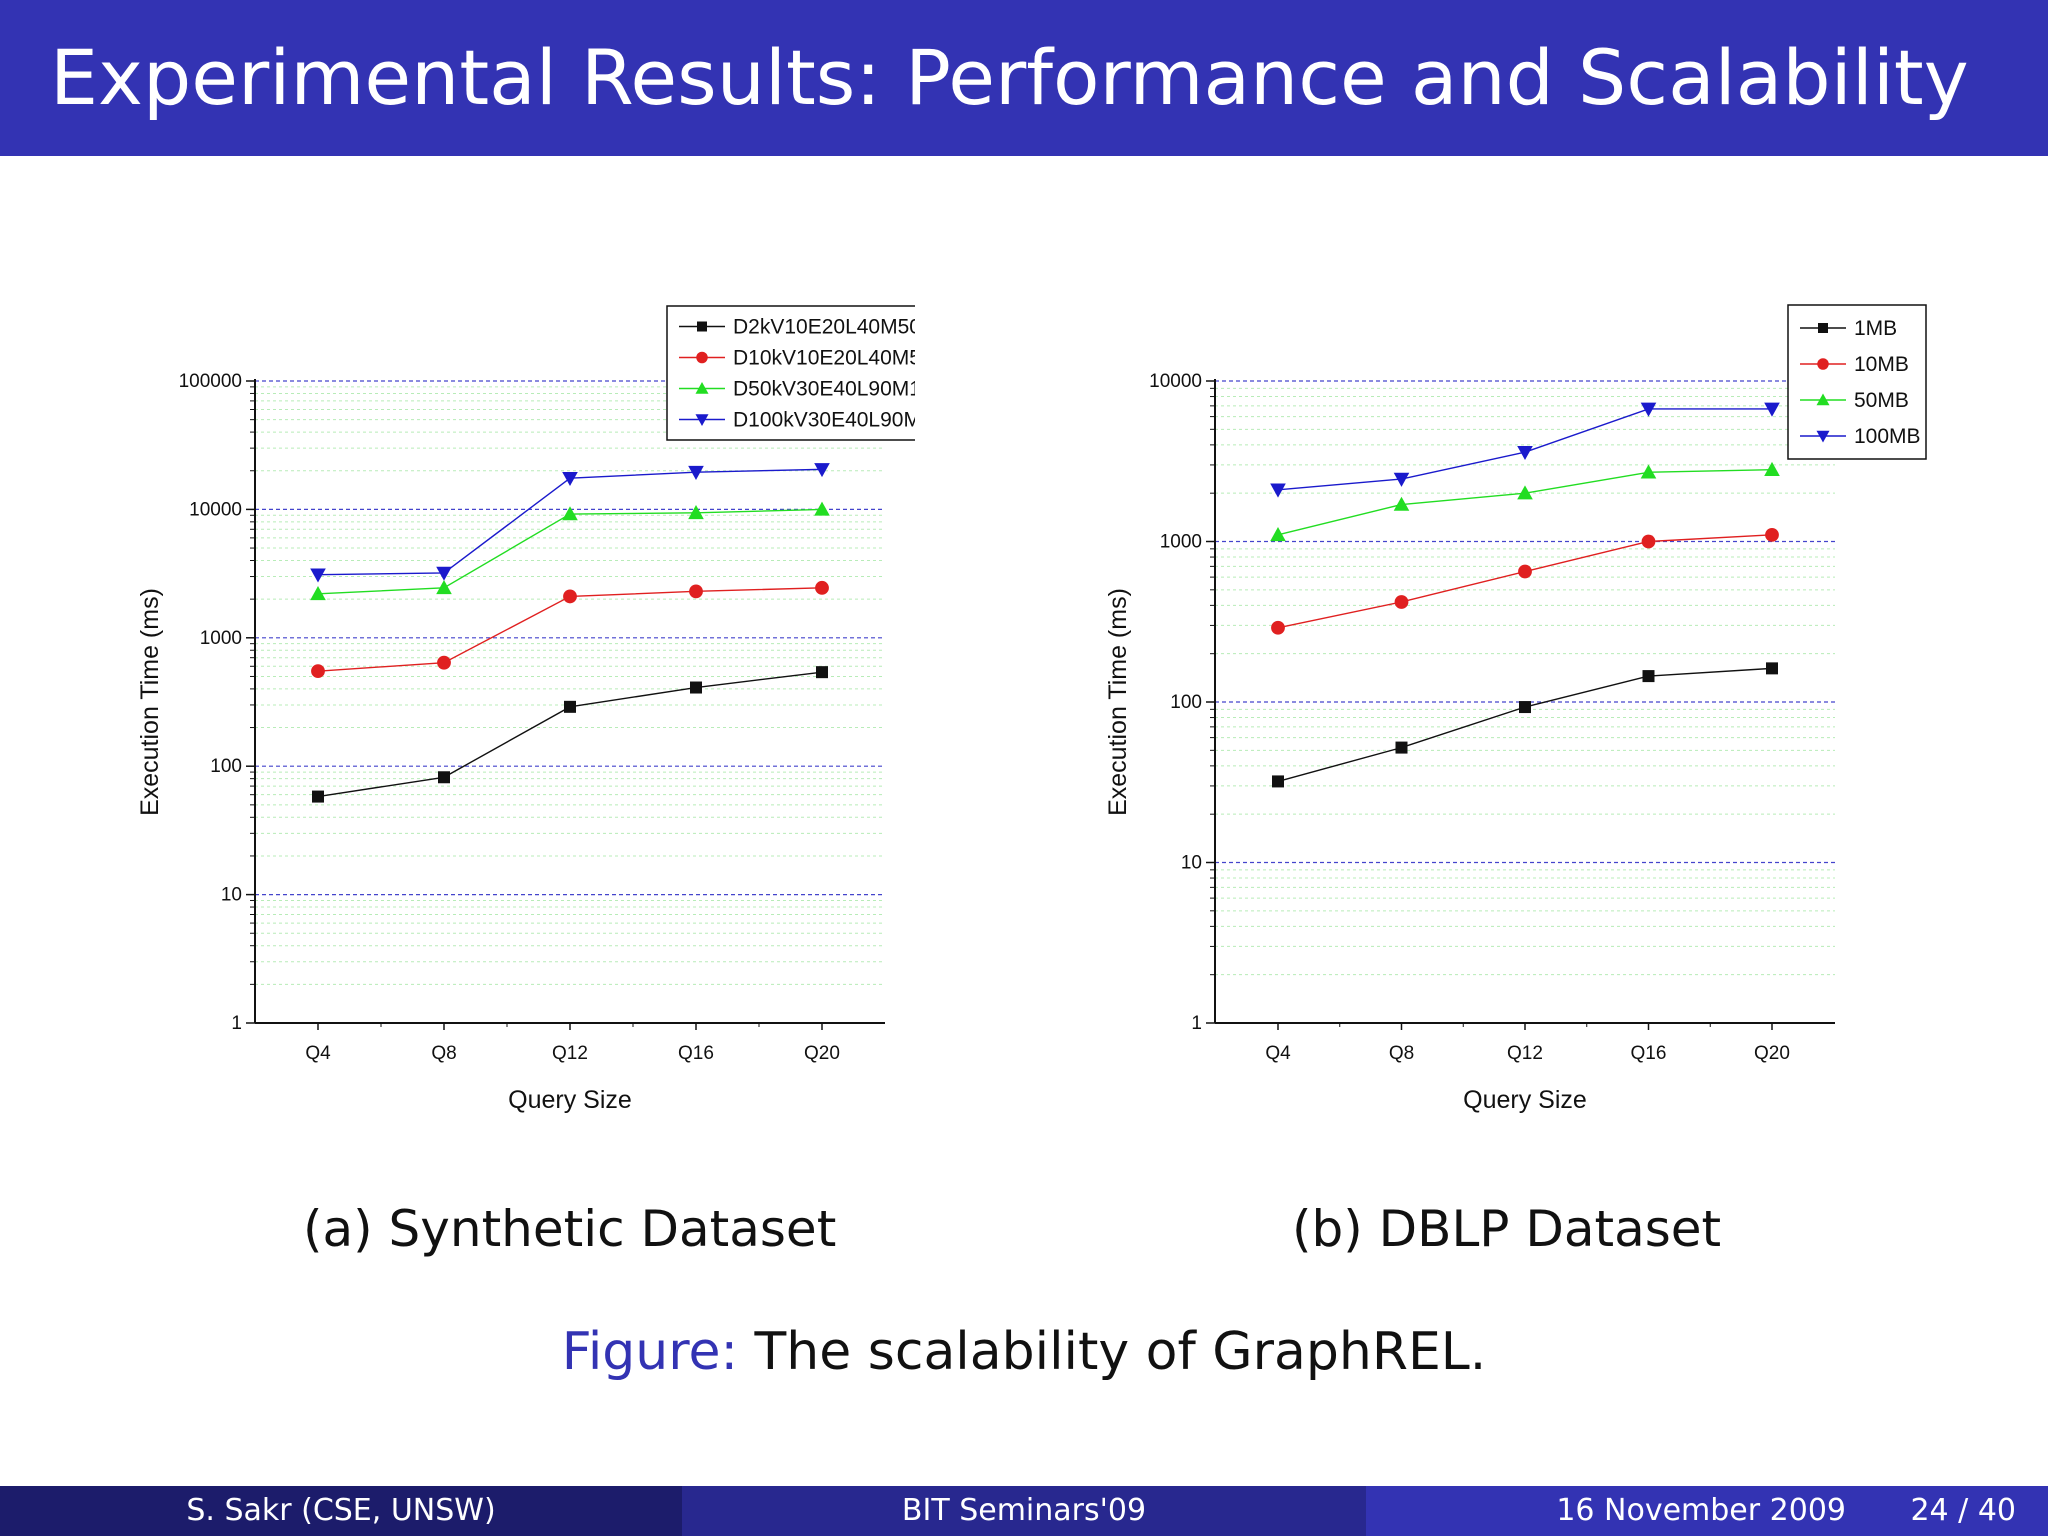 This screenshot has width=2048, height=1536. Describe the element at coordinates (210, 381) in the screenshot. I see `y-tick-label: 100000` at that location.